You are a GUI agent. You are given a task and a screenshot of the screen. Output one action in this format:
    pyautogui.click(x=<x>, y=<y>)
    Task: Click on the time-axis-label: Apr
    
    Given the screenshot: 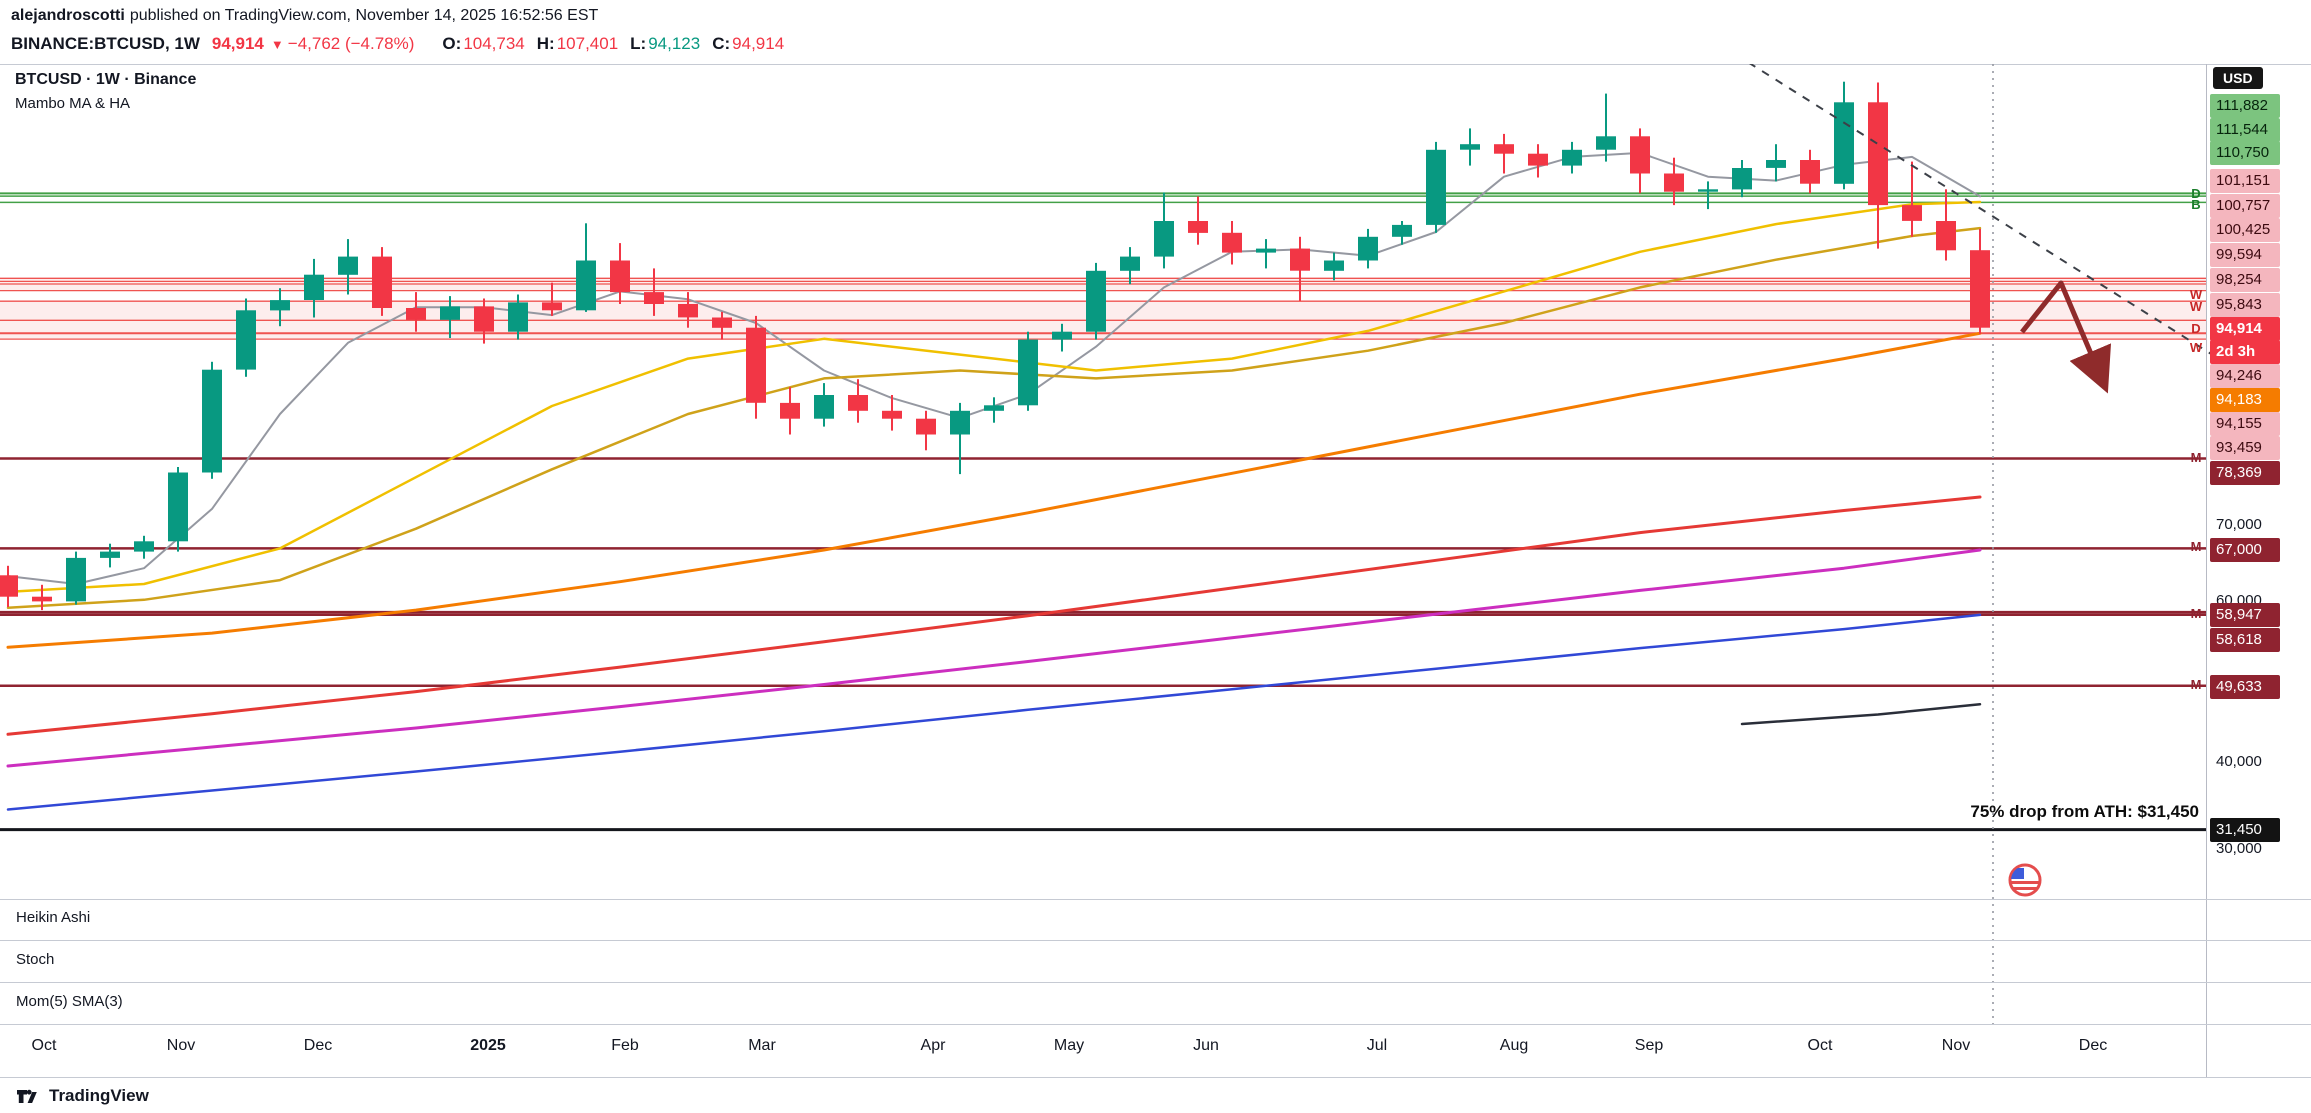 What is the action you would take?
    pyautogui.click(x=933, y=1045)
    